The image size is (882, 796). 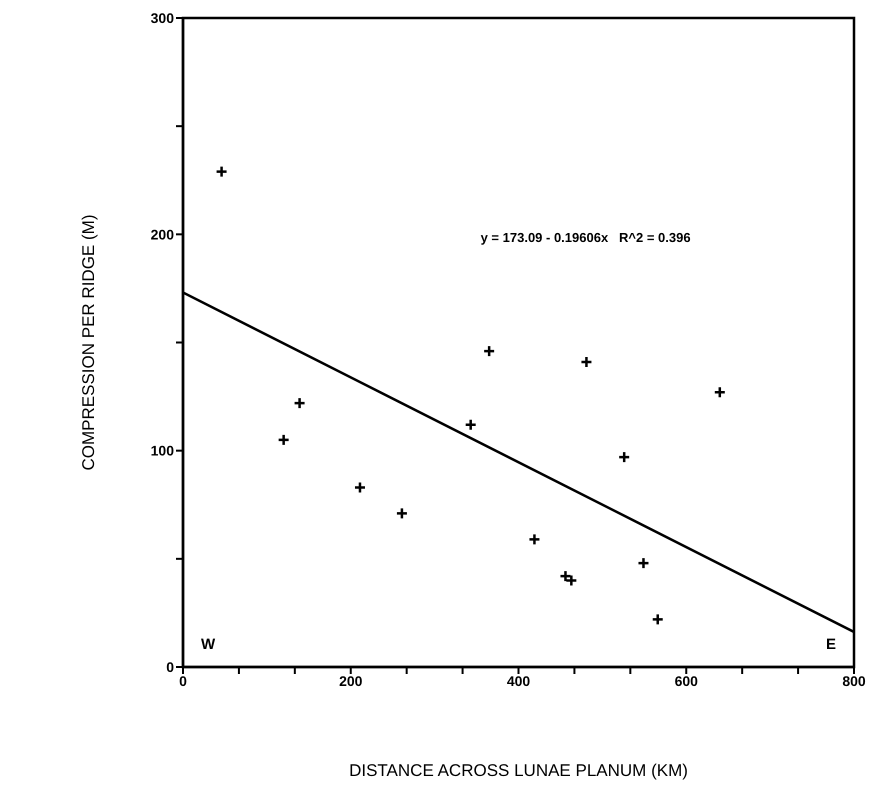 I want to click on x-tick-label: 600, so click(x=686, y=680).